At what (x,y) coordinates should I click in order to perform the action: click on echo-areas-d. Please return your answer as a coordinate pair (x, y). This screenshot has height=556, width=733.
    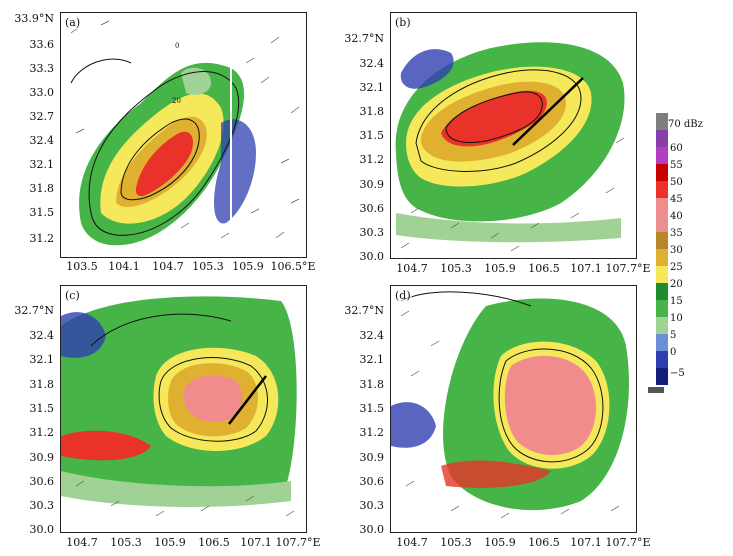
    Looking at the image, I should click on (510, 404).